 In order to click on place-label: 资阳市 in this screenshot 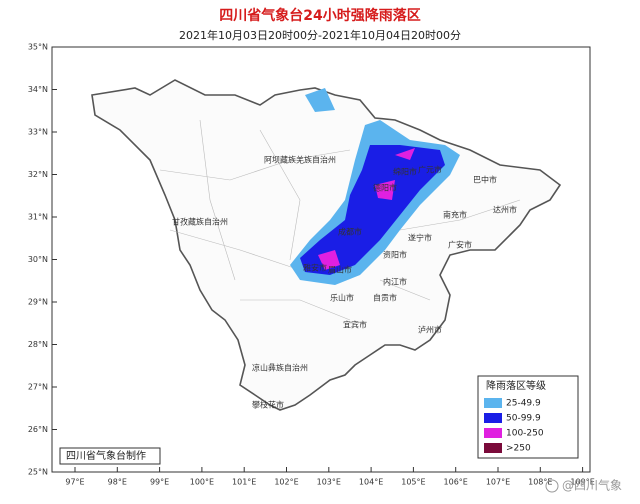, I will do `click(395, 255)`.